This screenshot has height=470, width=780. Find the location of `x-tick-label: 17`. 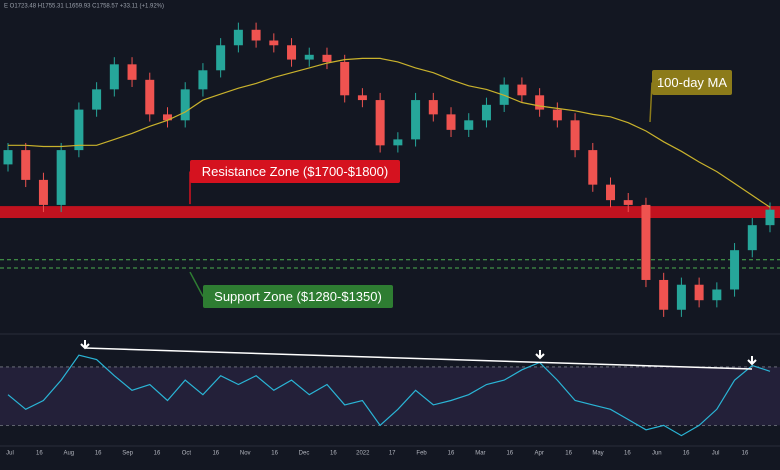

x-tick-label: 17 is located at coordinates (392, 454).